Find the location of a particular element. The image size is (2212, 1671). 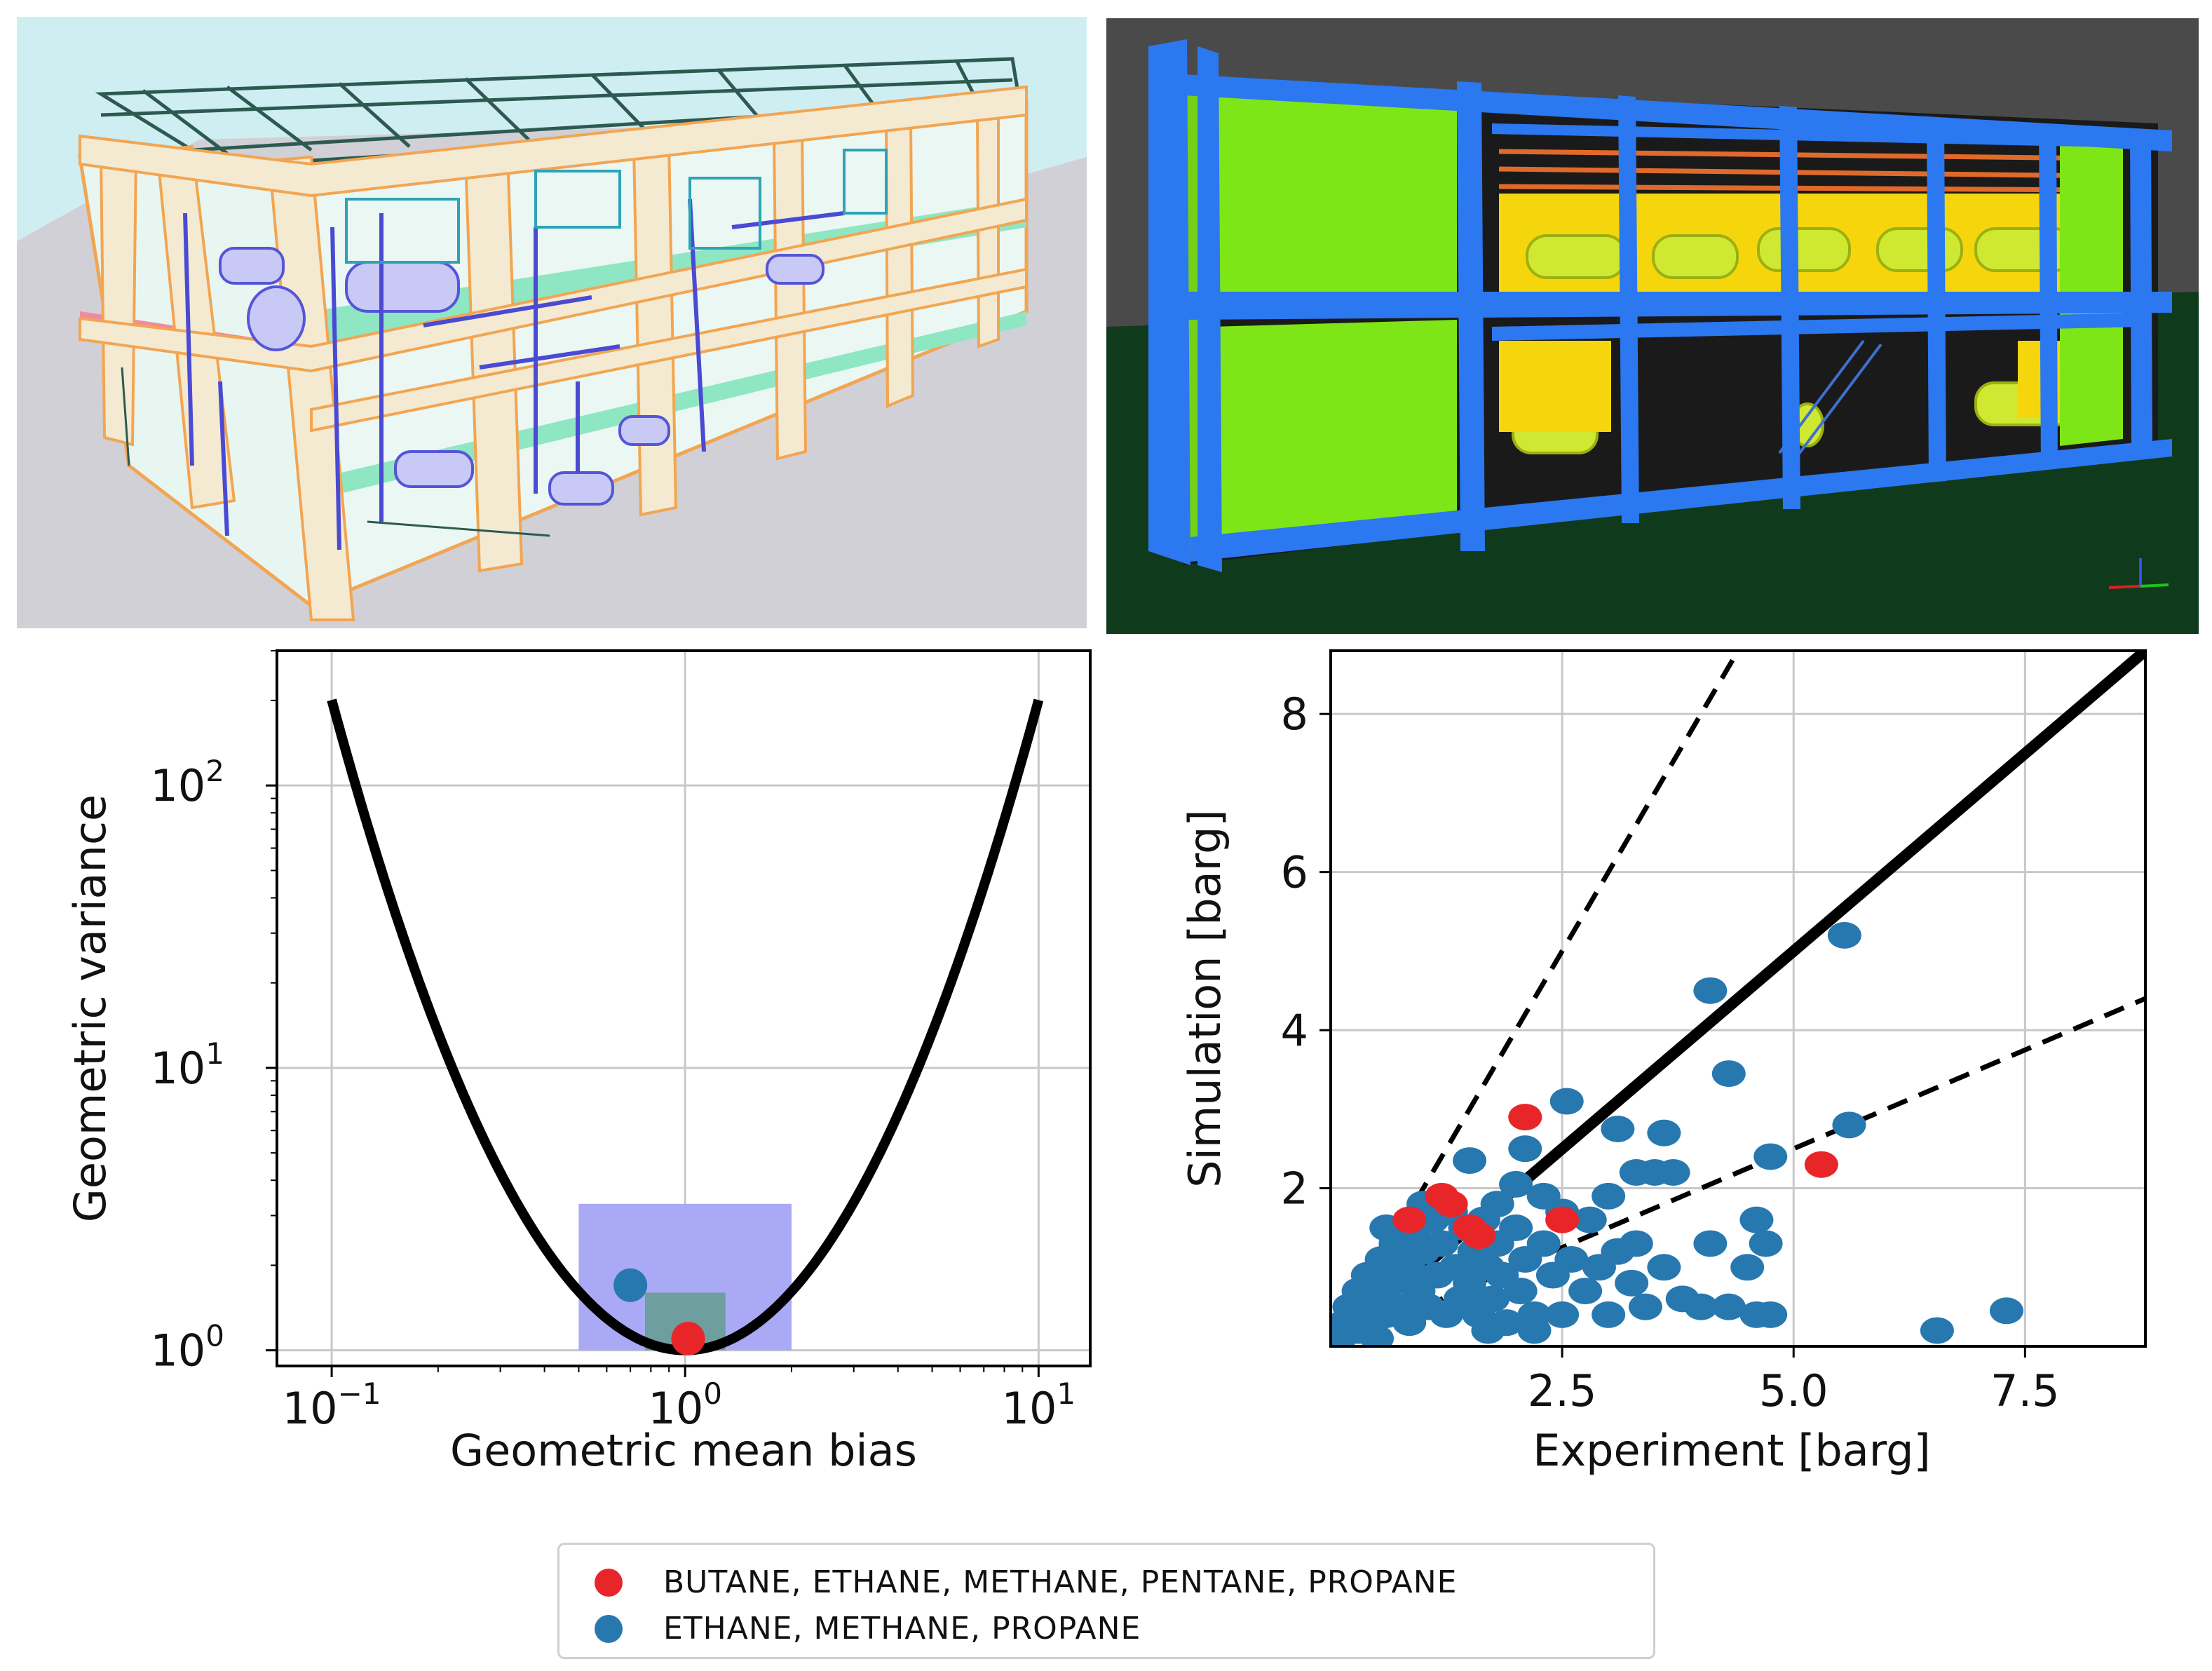

x-tick-label: 7.5 is located at coordinates (2025, 1390).